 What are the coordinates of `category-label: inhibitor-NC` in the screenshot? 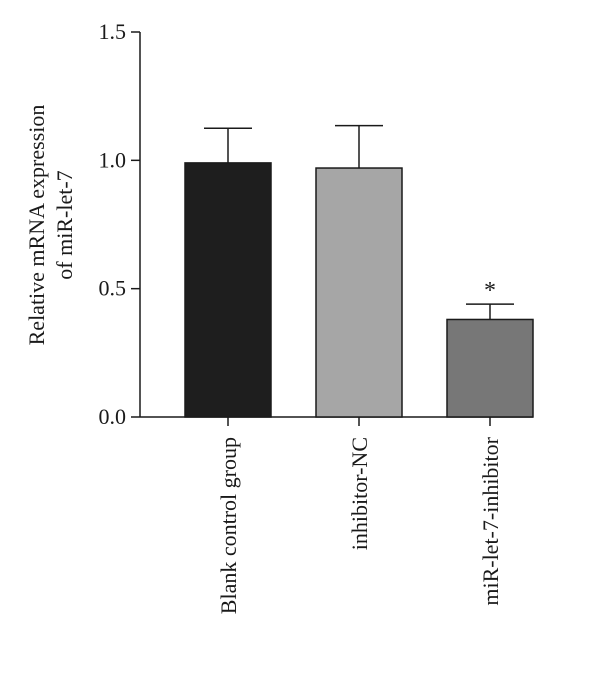 It's located at (359, 493).